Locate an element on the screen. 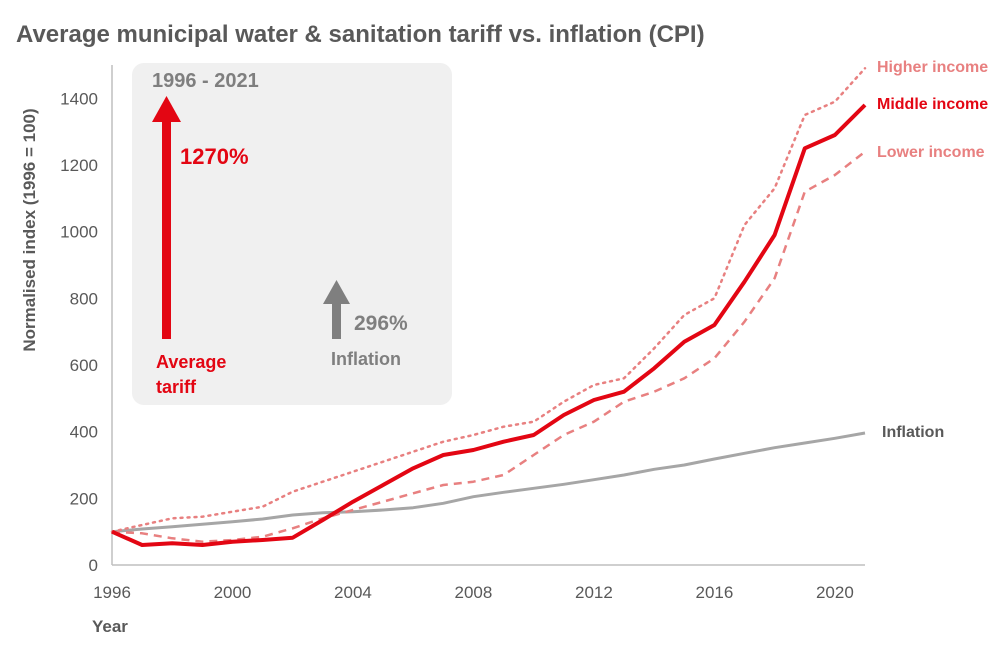  series-label-middle-income: Middle income is located at coordinates (932, 104).